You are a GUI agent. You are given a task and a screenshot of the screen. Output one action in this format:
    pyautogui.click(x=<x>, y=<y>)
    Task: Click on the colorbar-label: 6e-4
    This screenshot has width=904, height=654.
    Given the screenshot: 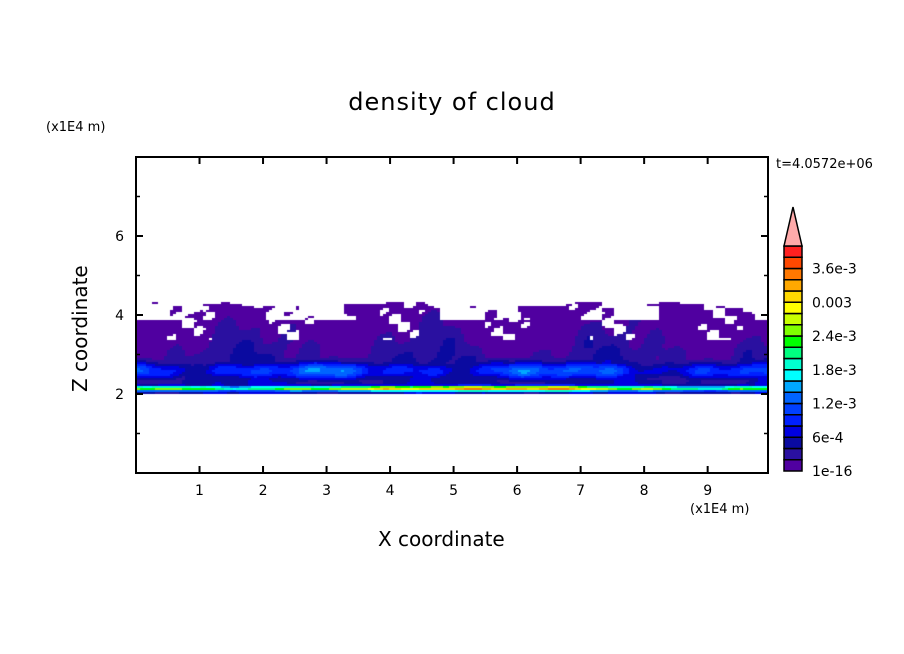 What is the action you would take?
    pyautogui.click(x=828, y=438)
    